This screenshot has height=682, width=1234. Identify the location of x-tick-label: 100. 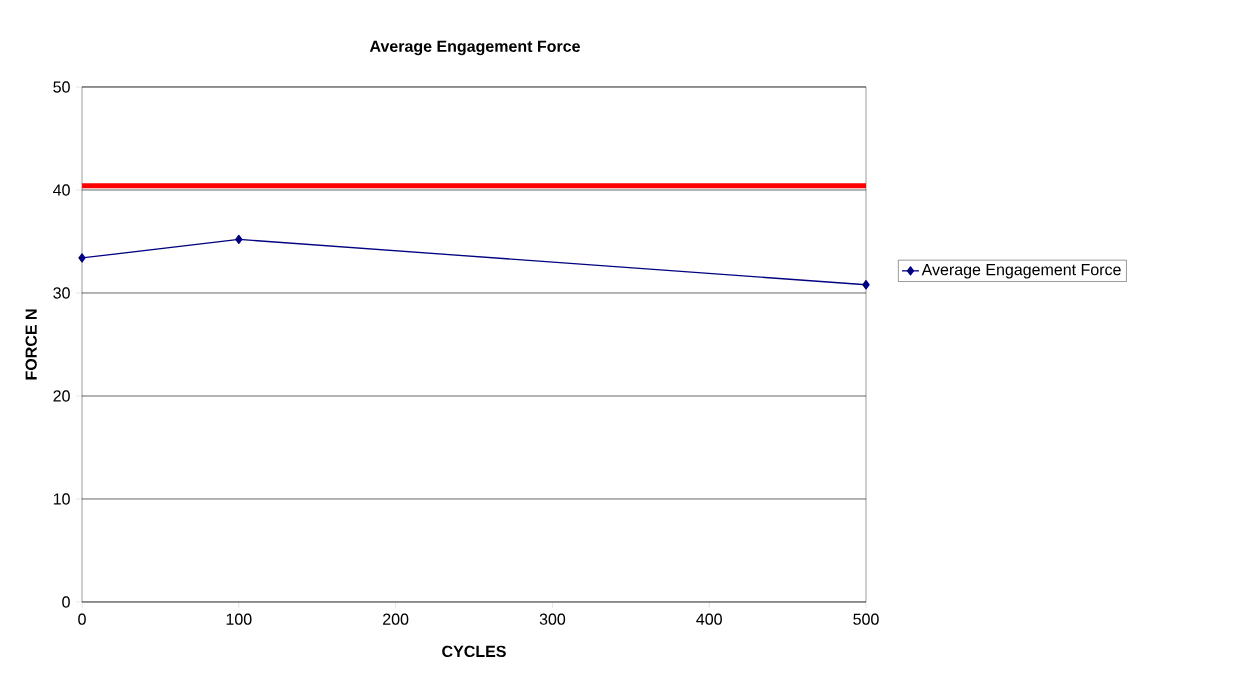
(239, 619).